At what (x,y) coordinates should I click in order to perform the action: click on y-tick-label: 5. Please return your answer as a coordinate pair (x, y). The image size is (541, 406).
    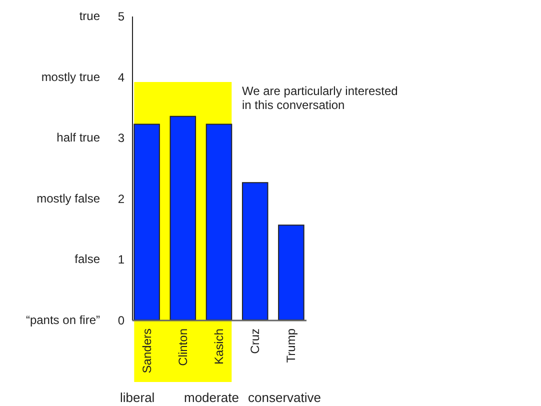
    Looking at the image, I should click on (121, 17).